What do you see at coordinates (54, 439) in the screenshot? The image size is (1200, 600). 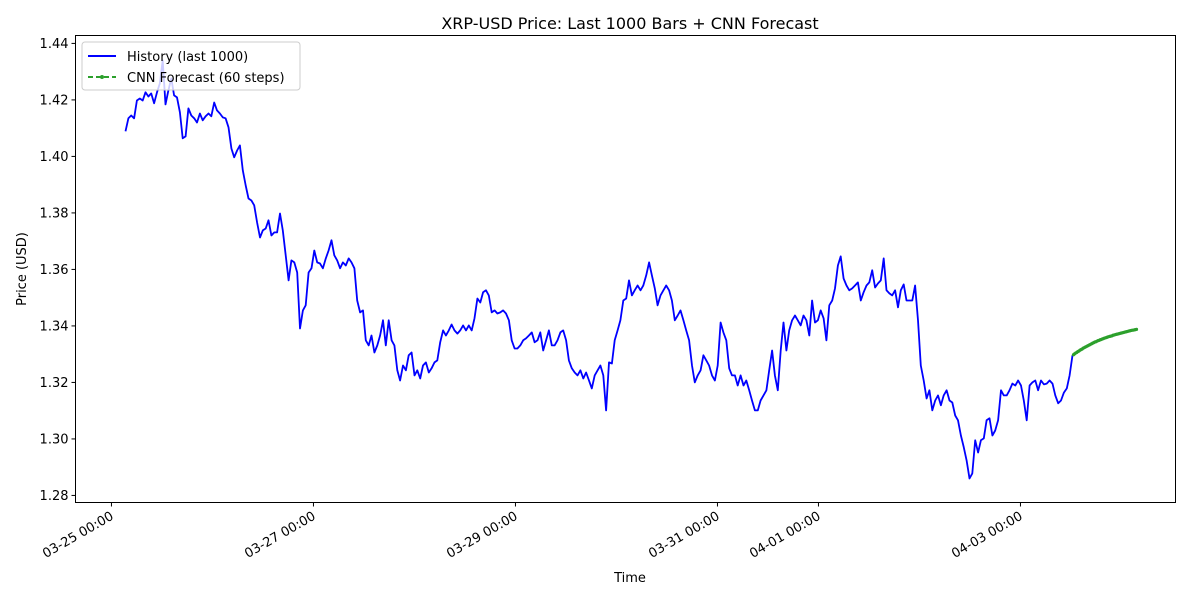 I see `y-tick-label: 1.30` at bounding box center [54, 439].